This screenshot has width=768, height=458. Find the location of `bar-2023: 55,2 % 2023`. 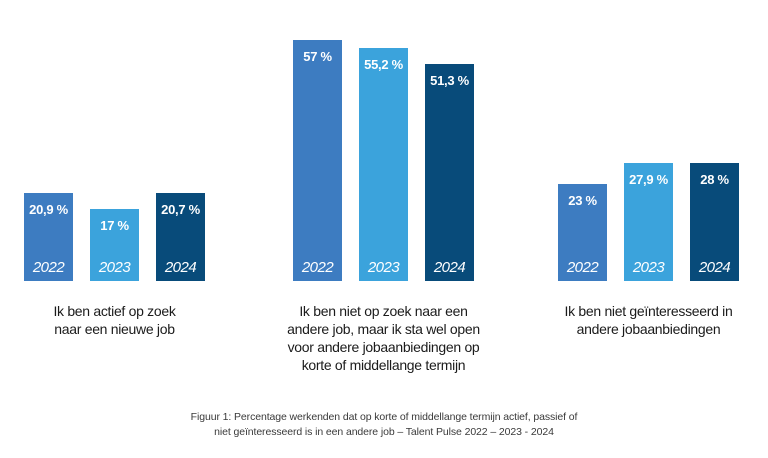

bar-2023: 55,2 % 2023 is located at coordinates (383, 164).